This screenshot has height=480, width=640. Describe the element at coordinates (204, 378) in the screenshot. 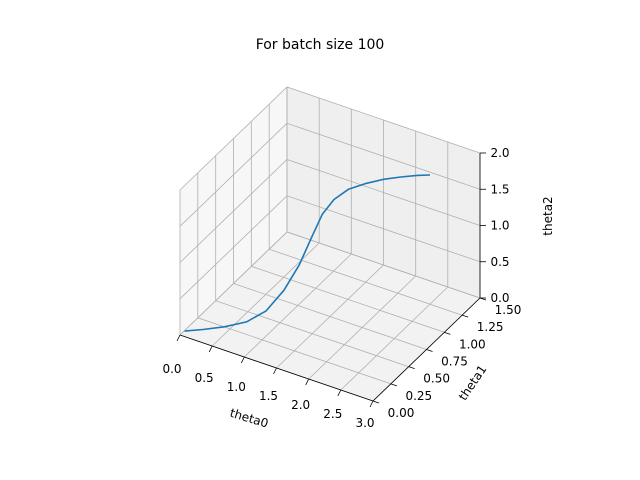

I see `x-tick-label: 0.5` at that location.